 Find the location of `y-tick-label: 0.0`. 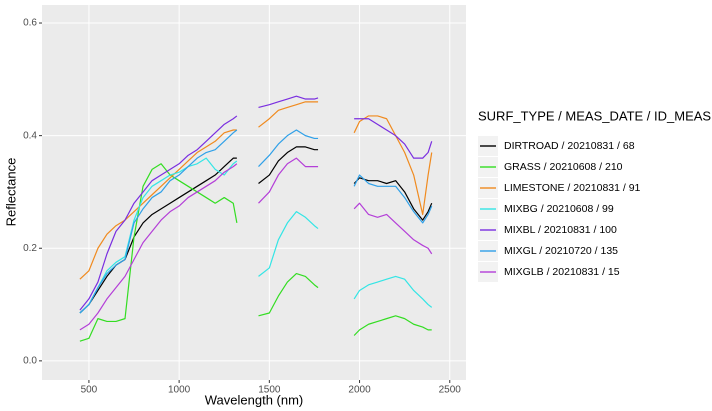

y-tick-label: 0.0 is located at coordinates (30, 360).